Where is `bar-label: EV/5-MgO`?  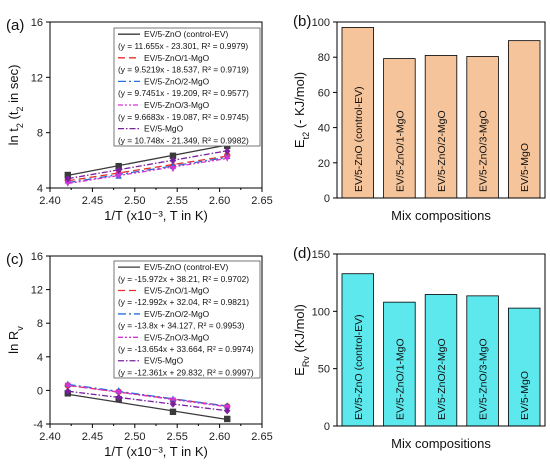
bar-label: EV/5-MgO is located at coordinates (525, 395).